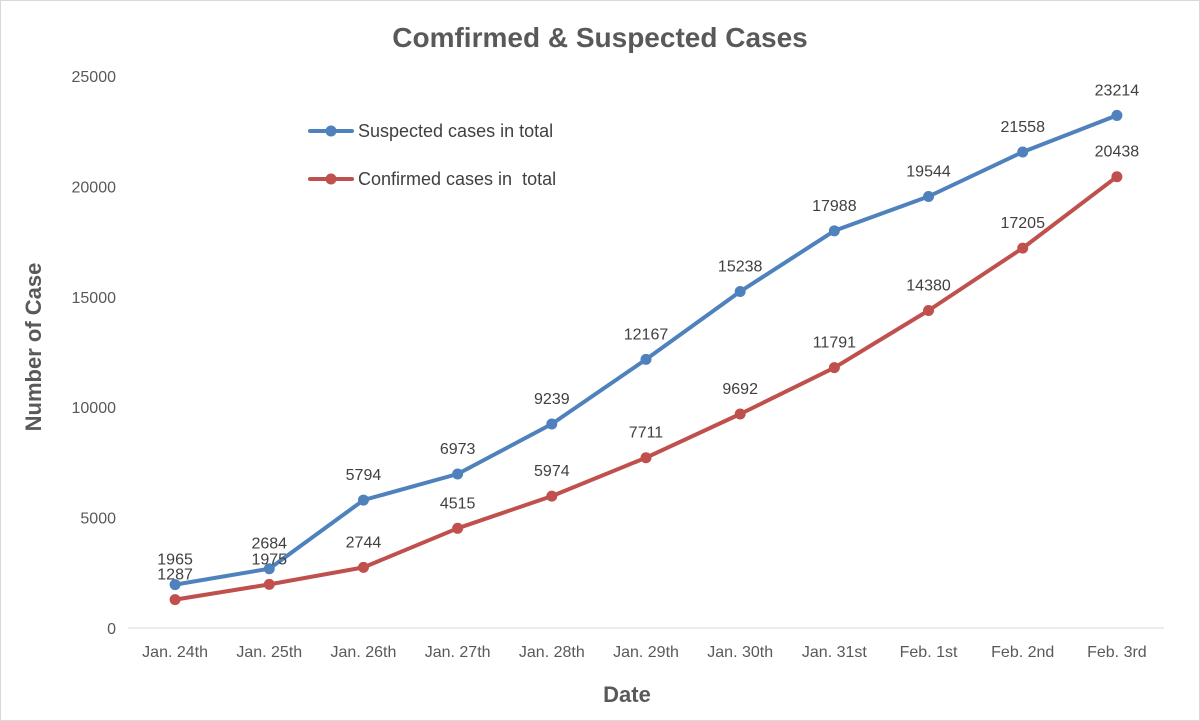  Describe the element at coordinates (94, 298) in the screenshot. I see `y-tick-label: 15000` at that location.